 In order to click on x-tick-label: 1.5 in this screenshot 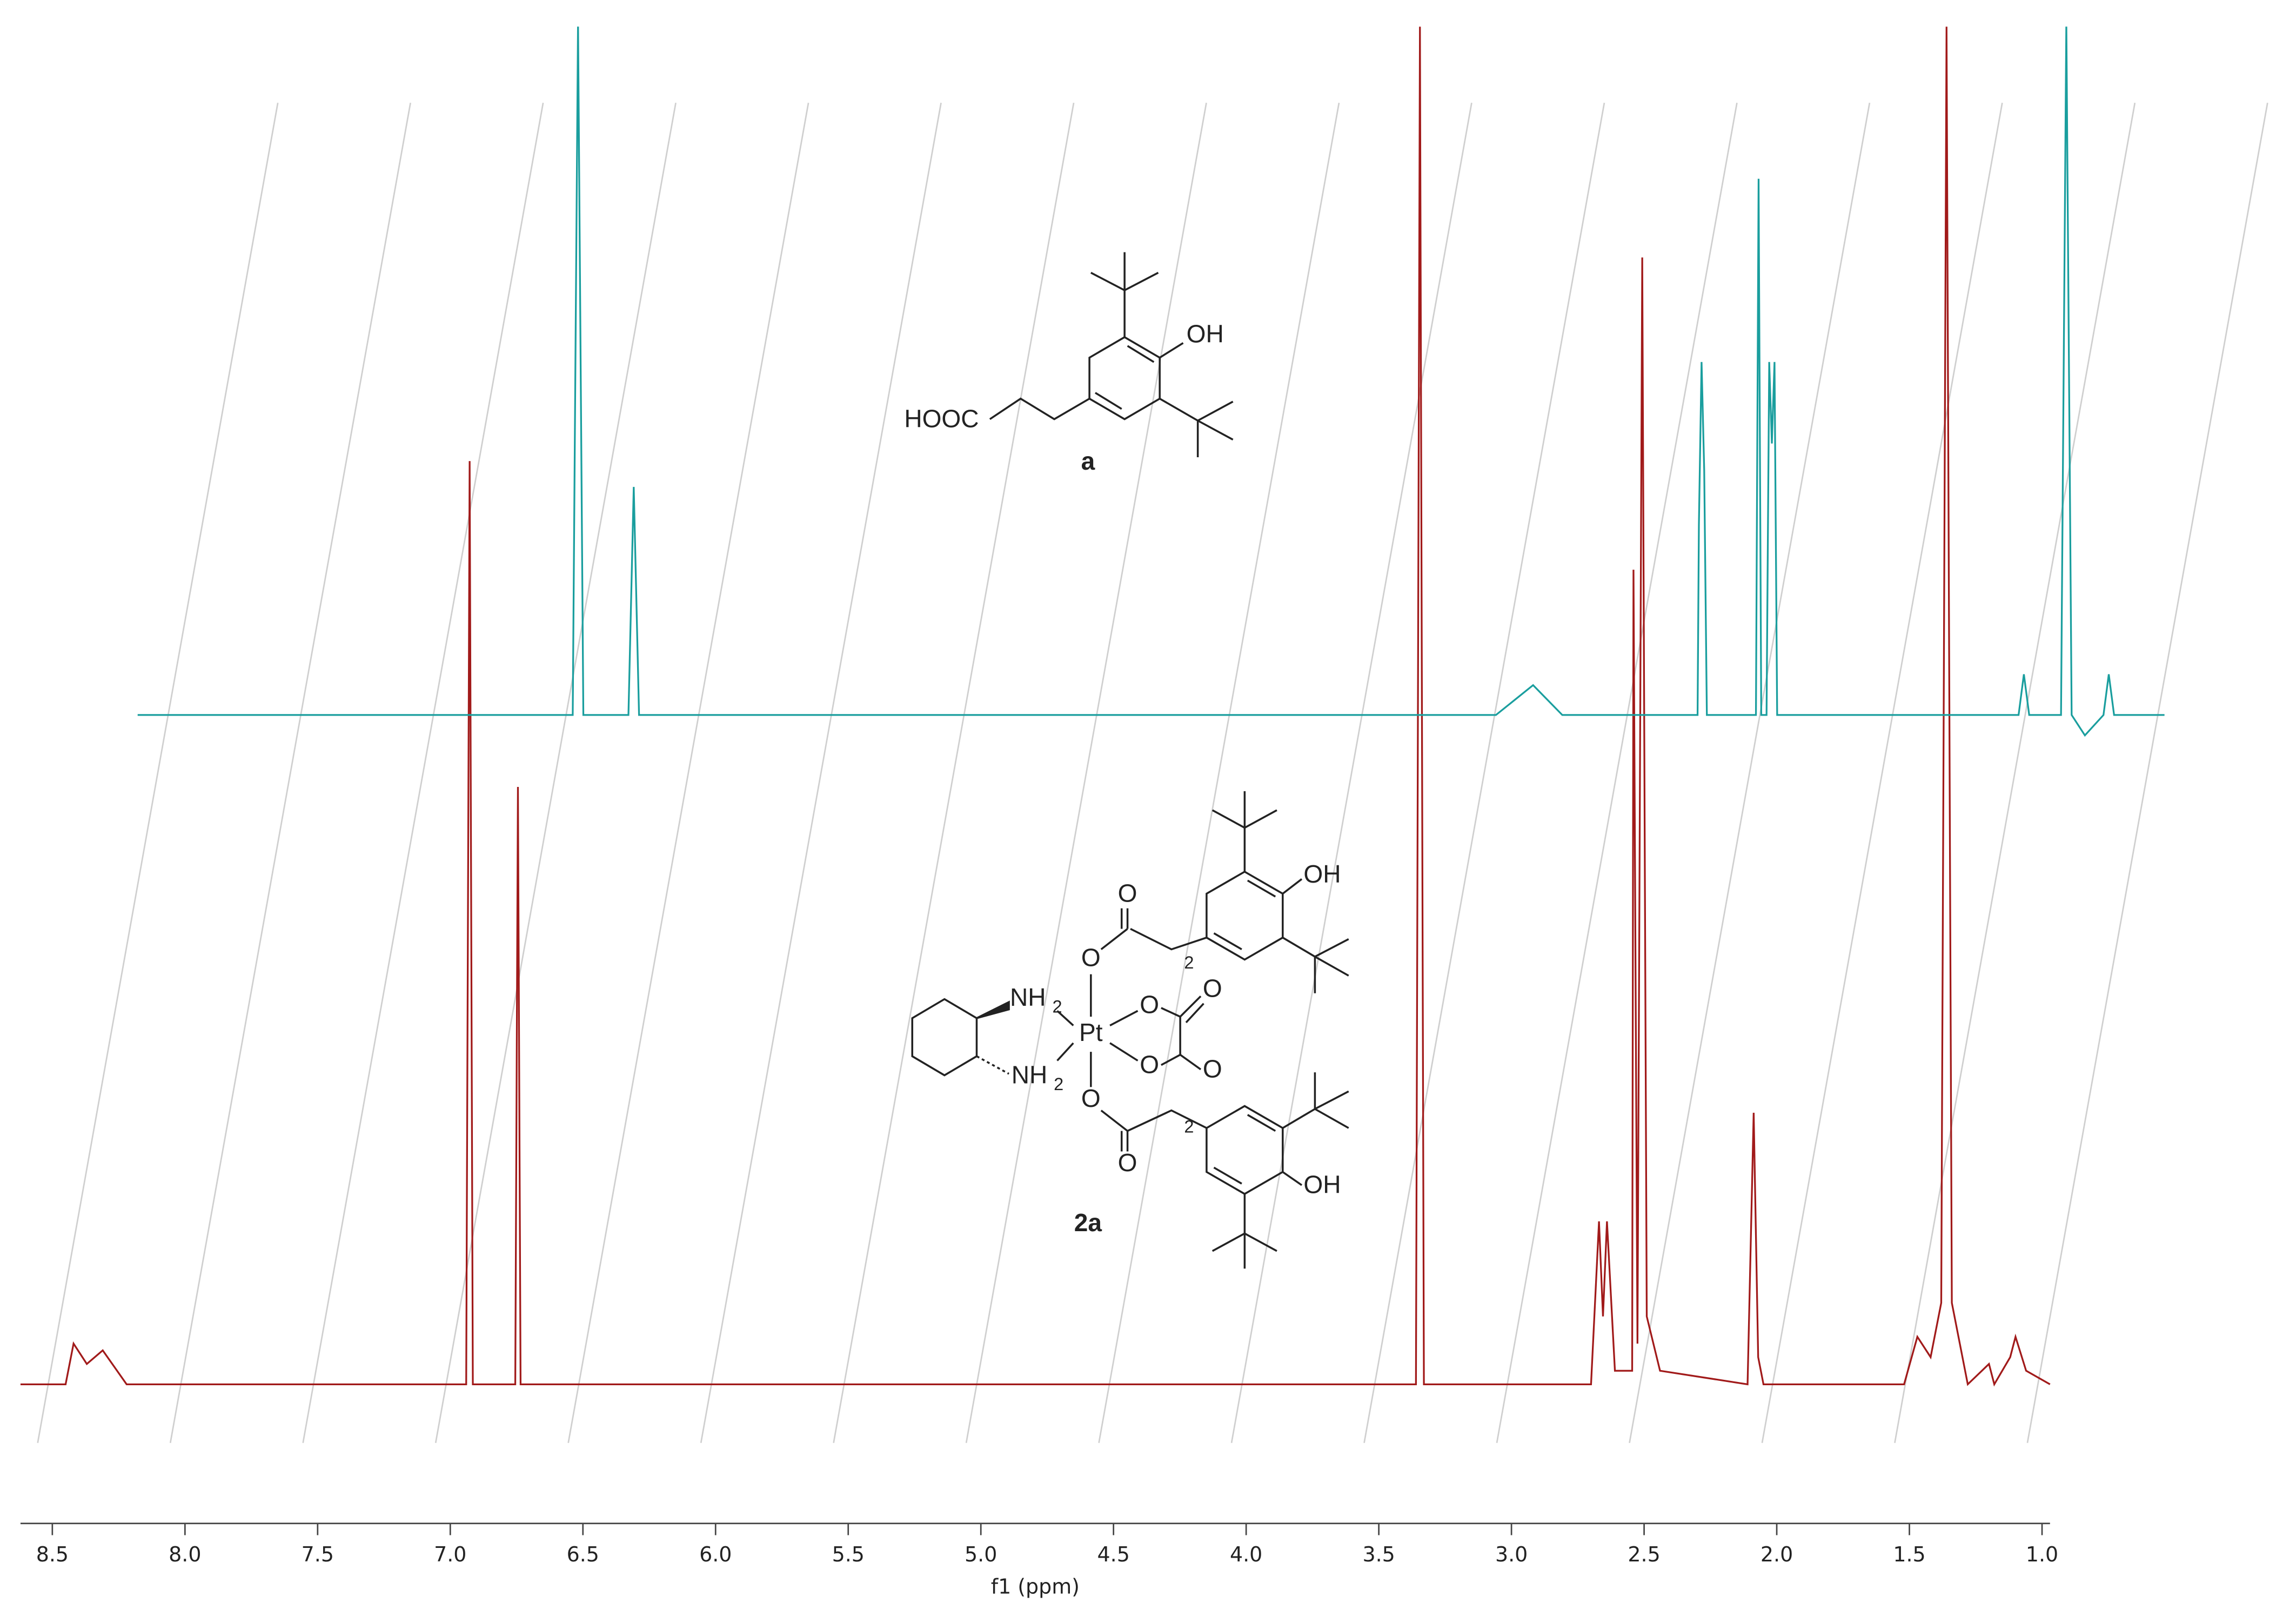, I will do `click(1909, 1554)`.